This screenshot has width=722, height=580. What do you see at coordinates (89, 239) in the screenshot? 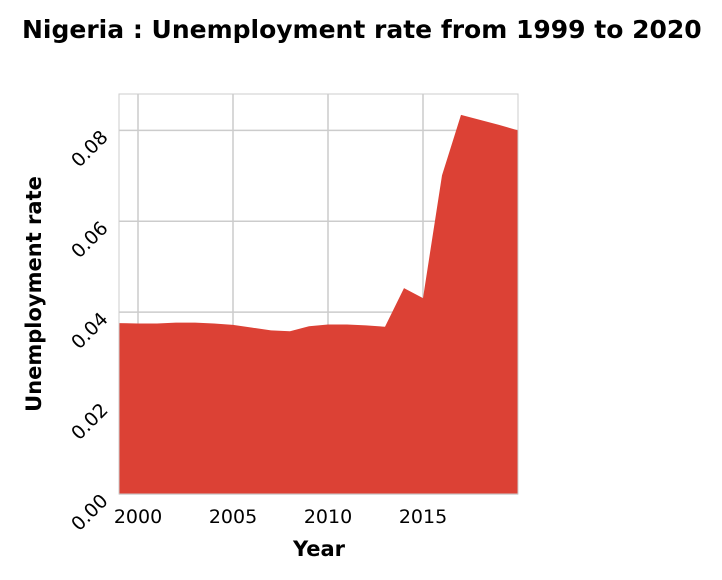
I see `y-tick-label: 0.06` at bounding box center [89, 239].